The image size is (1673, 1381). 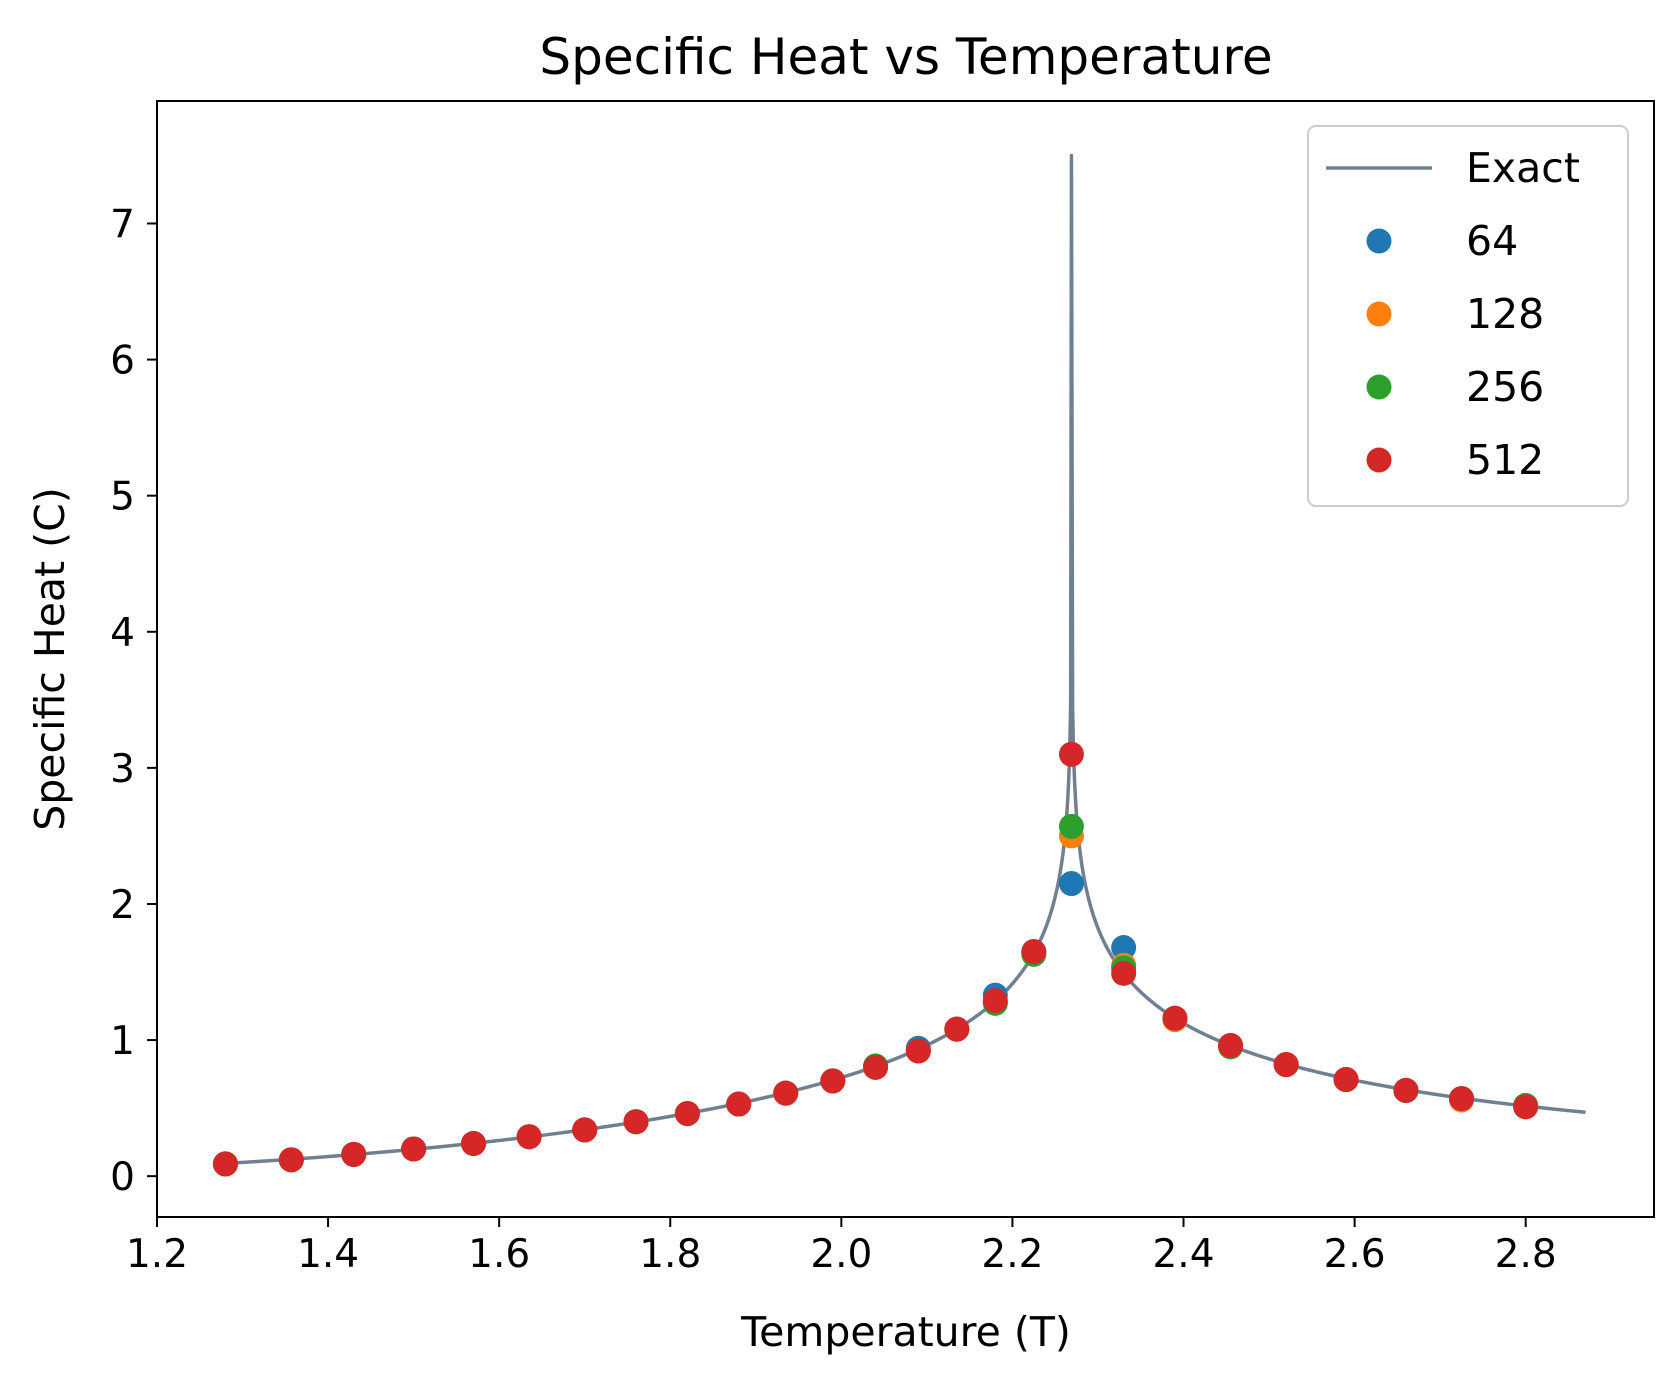 I want to click on x-tick-label: 1.2, so click(x=157, y=1254).